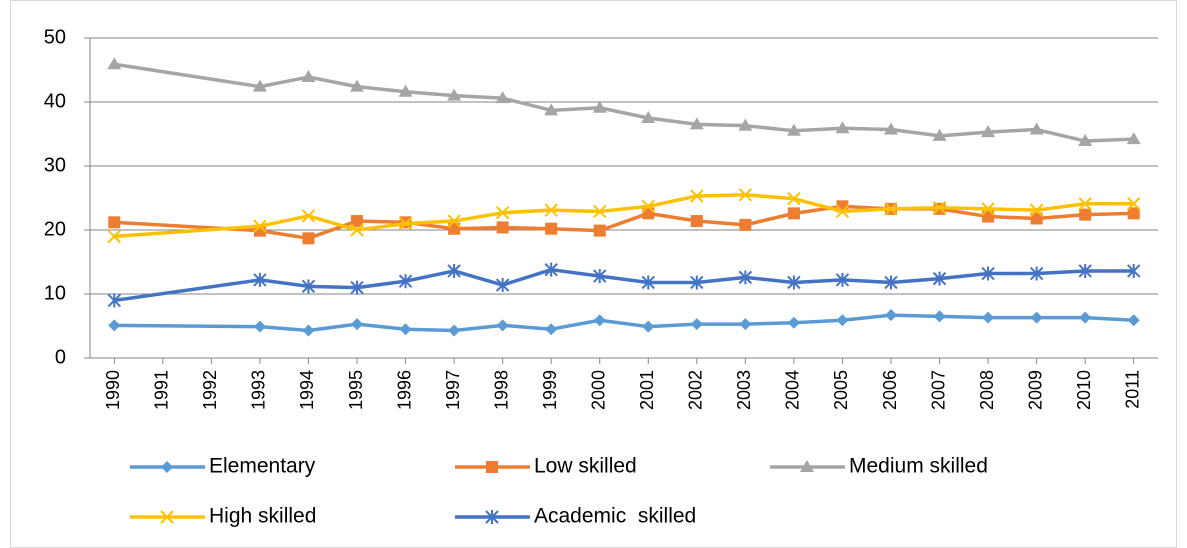  What do you see at coordinates (841, 390) in the screenshot?
I see `x-tick-label: 2005` at bounding box center [841, 390].